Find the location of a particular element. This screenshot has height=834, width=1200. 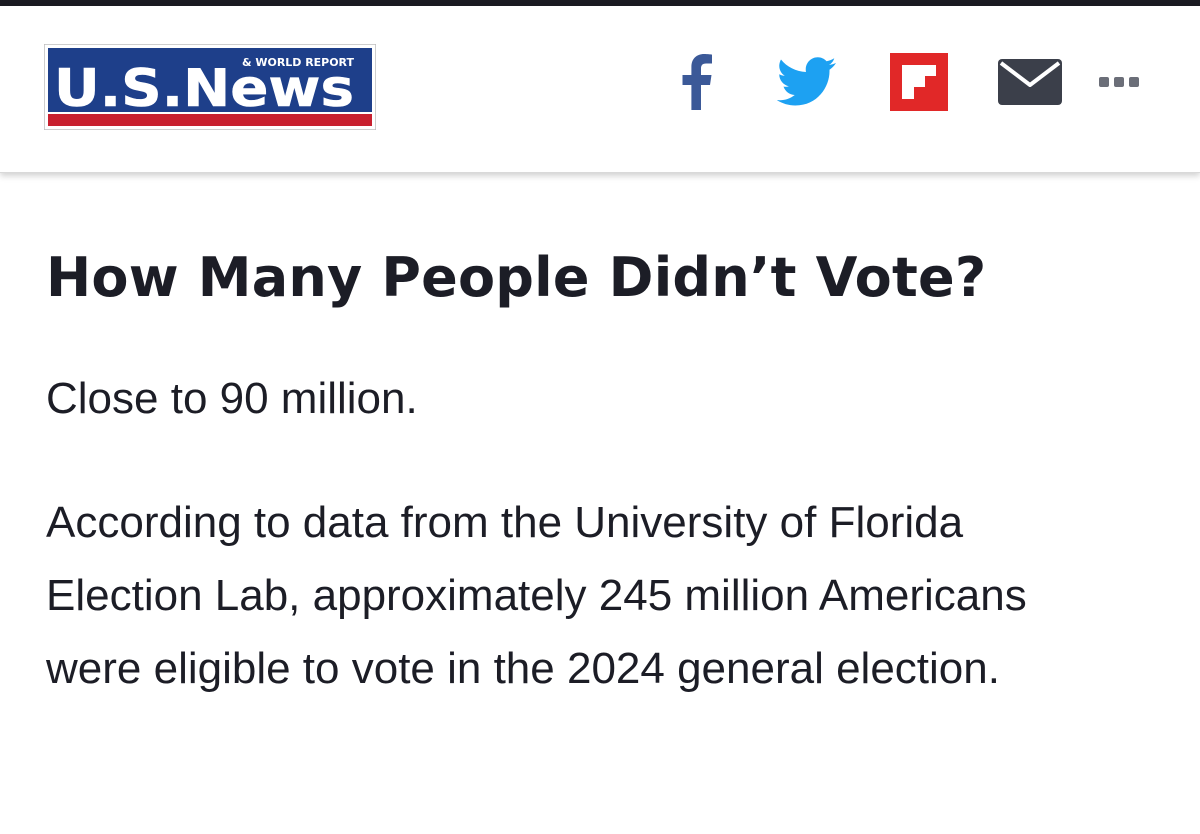

article-paragraph-1: Close to 90 million. is located at coordinates (232, 398).